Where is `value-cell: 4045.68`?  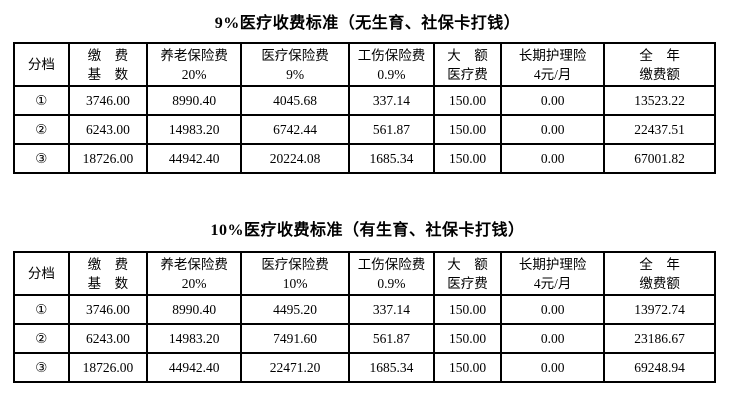 value-cell: 4045.68 is located at coordinates (295, 100).